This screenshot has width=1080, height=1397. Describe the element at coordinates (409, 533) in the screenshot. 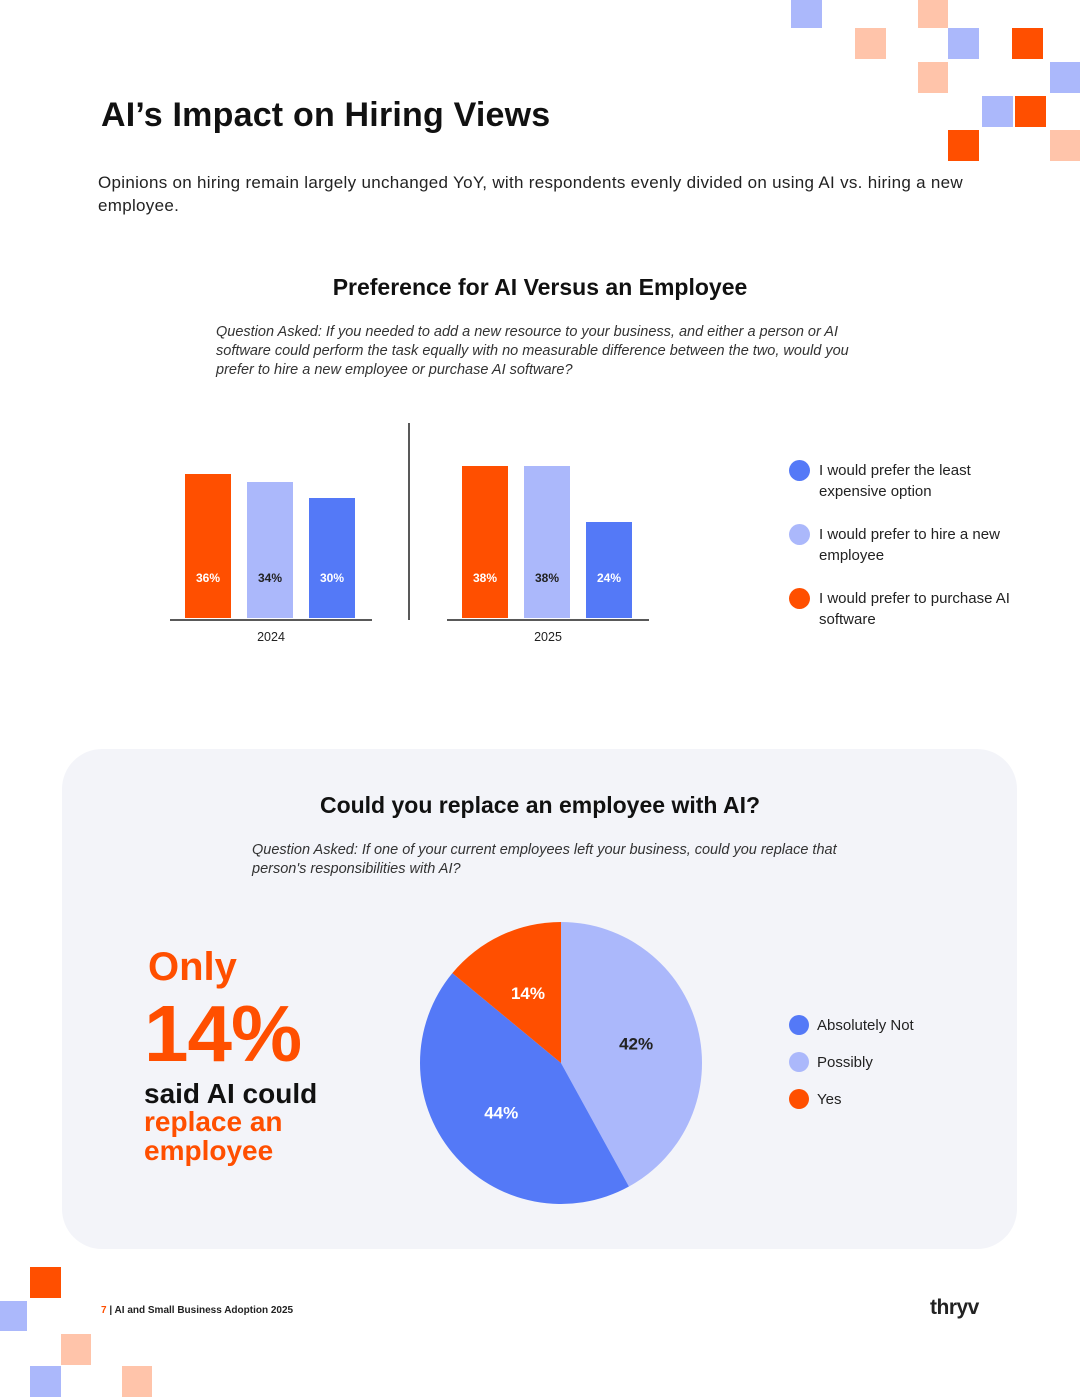

I see `bar-chart-svg: 36% 34% 30% 2024 38% 38% 24% 2025` at that location.